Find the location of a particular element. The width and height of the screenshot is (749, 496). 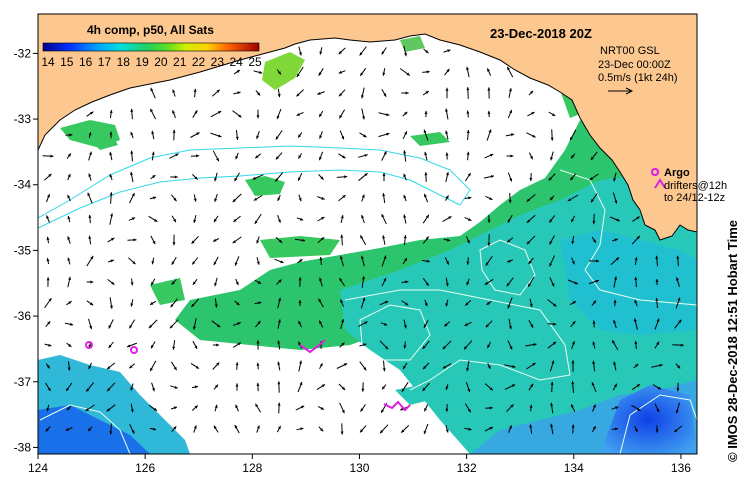

x-tick-label: 126 is located at coordinates (145, 468).